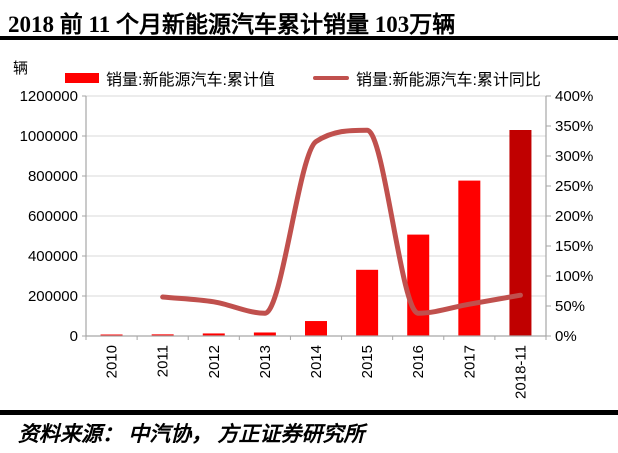 The height and width of the screenshot is (453, 618). Describe the element at coordinates (213, 334) in the screenshot. I see `bar-2012` at that location.